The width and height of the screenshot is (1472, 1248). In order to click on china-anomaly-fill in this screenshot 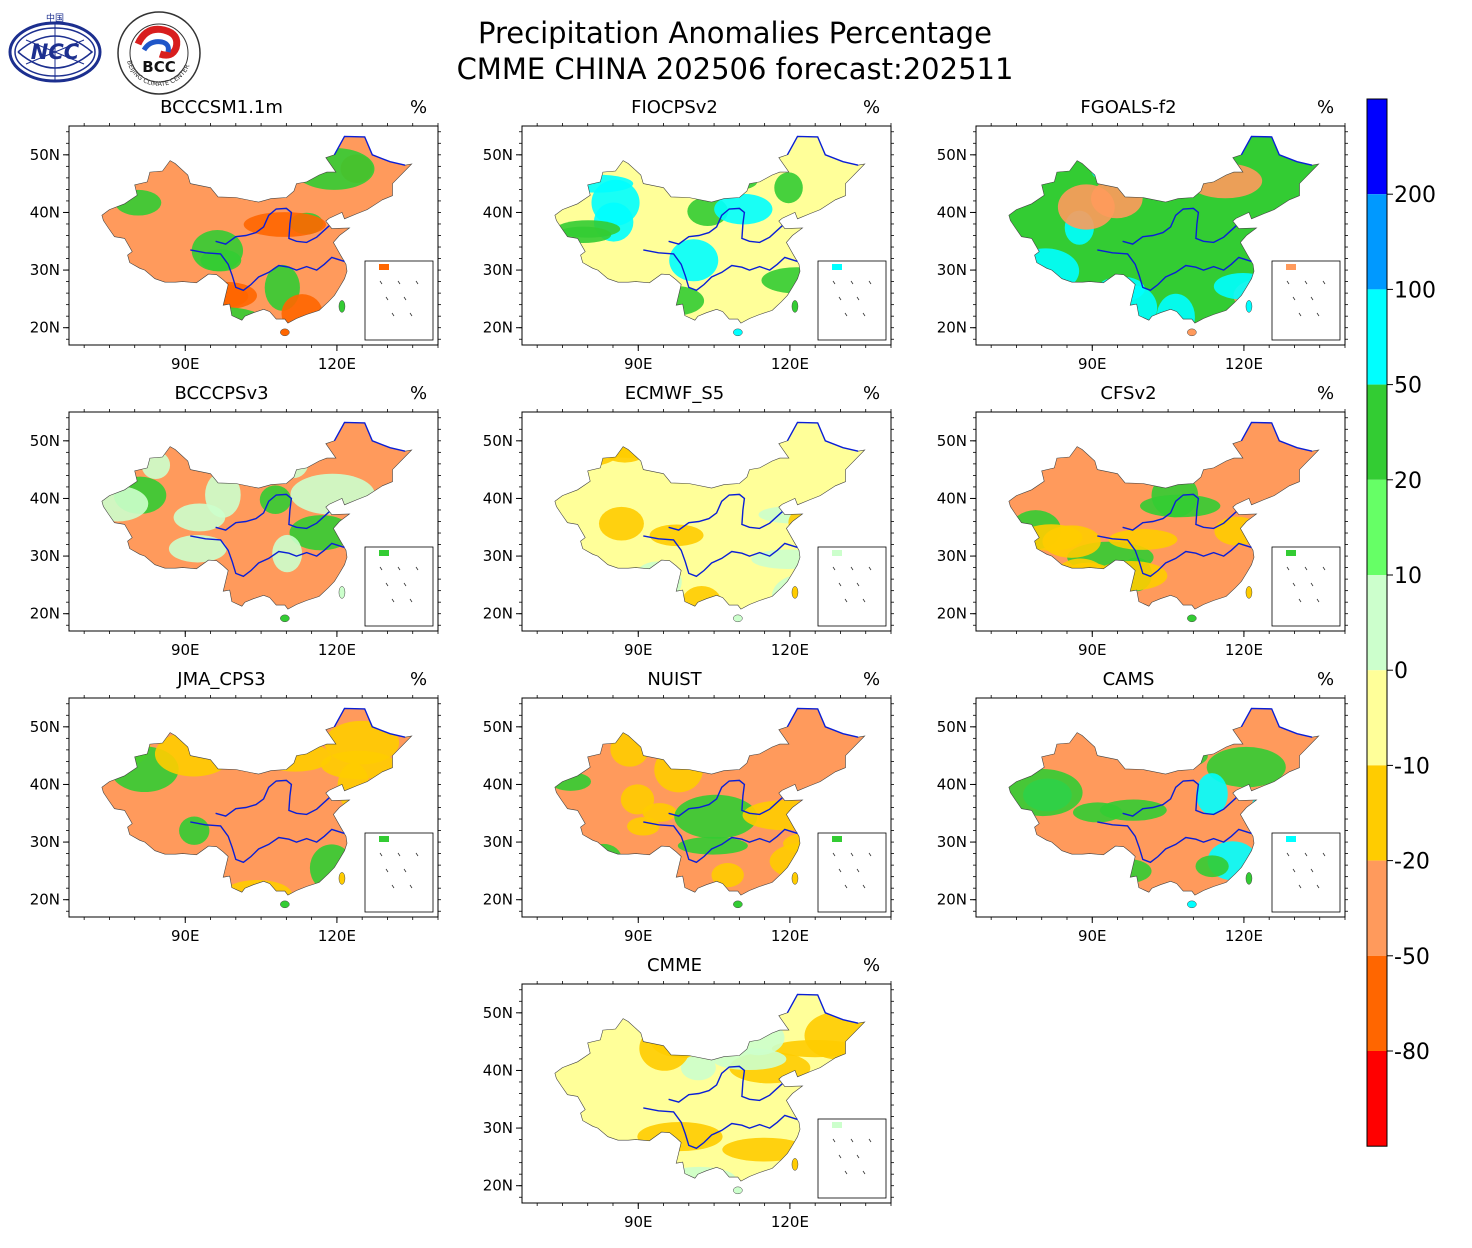, I will do `click(709, 1088)`.